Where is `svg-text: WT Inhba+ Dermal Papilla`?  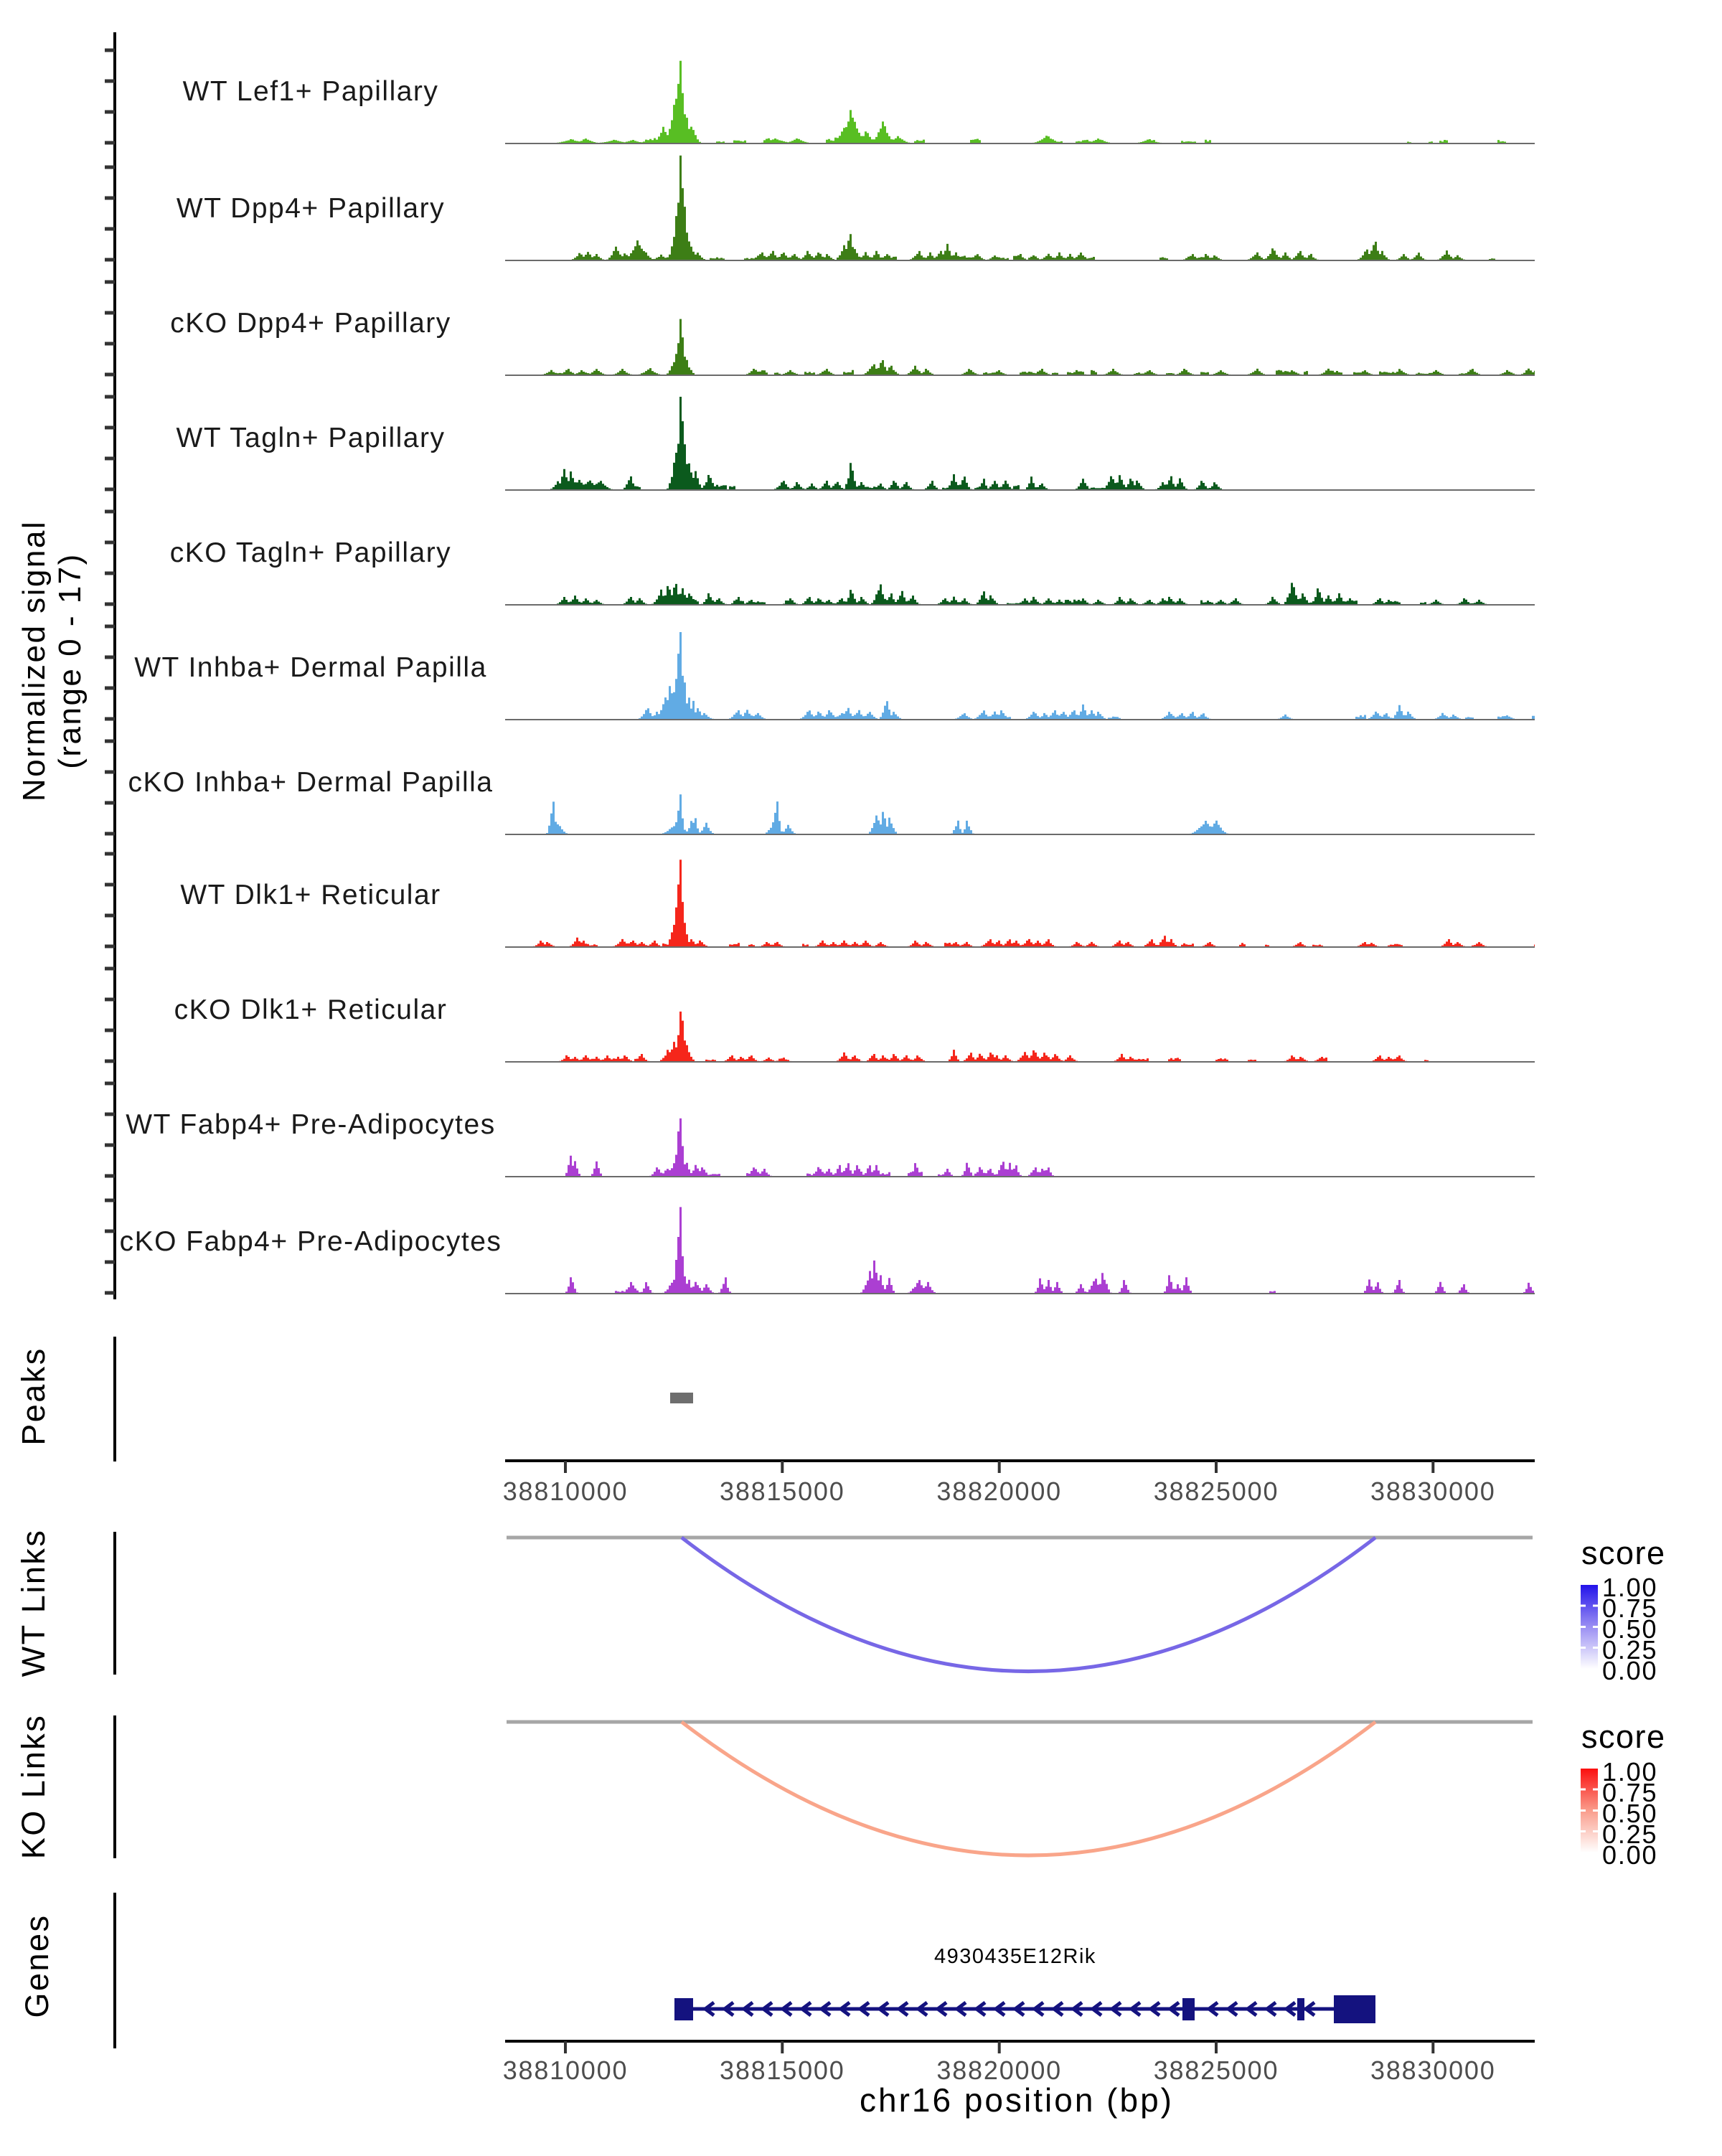 svg-text: WT Inhba+ Dermal Papilla is located at coordinates (311, 667).